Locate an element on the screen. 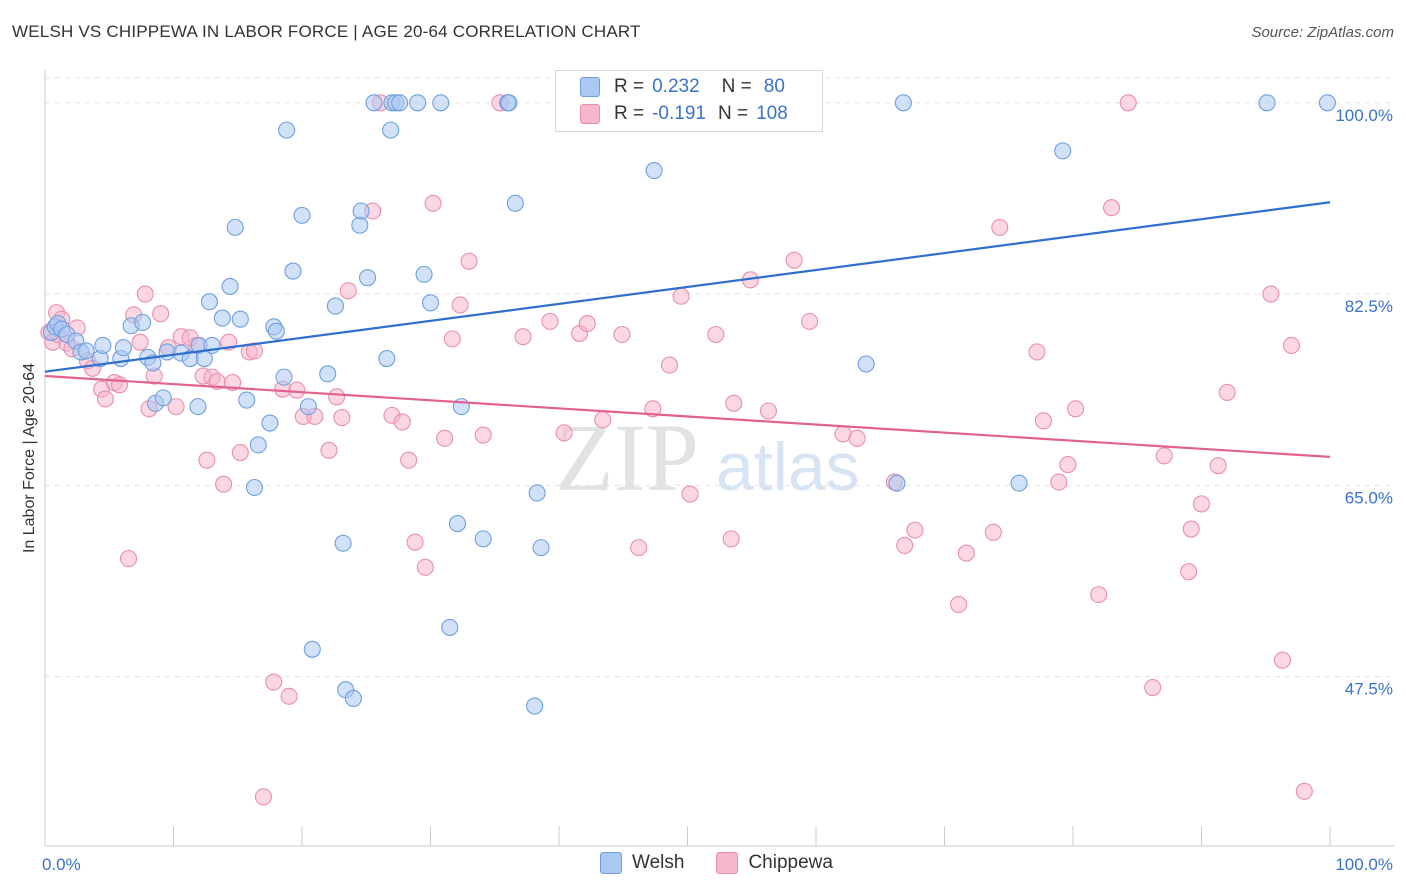 The width and height of the screenshot is (1406, 892). welsh-swatch is located at coordinates (590, 87).